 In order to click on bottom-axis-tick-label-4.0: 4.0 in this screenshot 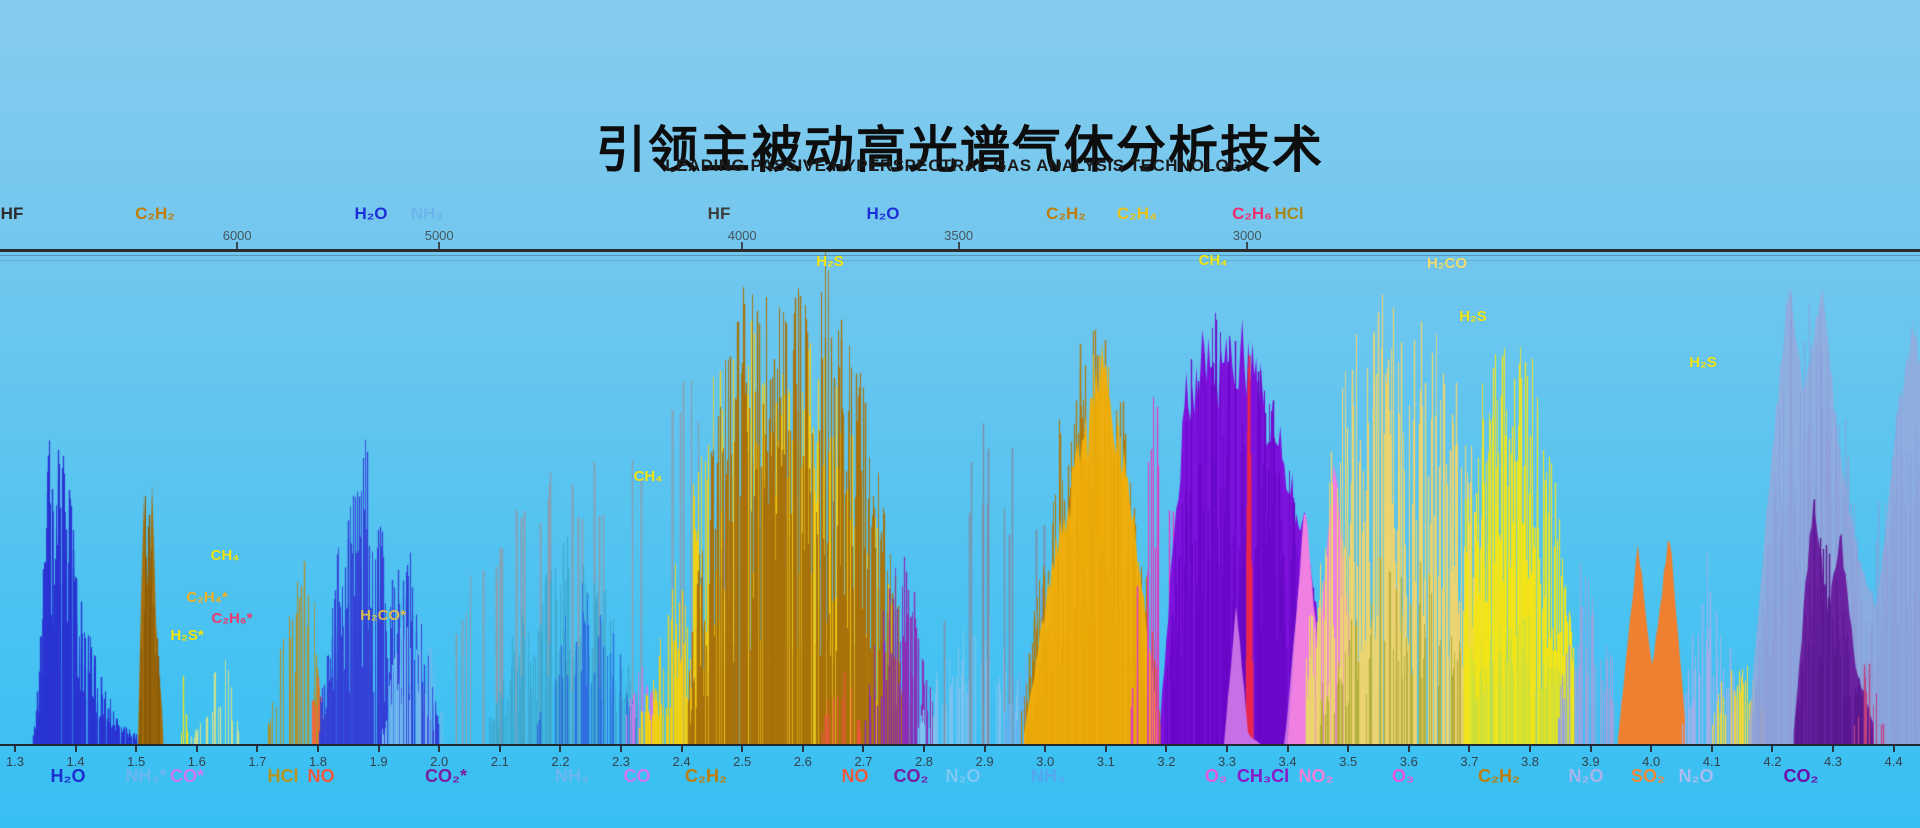, I will do `click(1651, 761)`.